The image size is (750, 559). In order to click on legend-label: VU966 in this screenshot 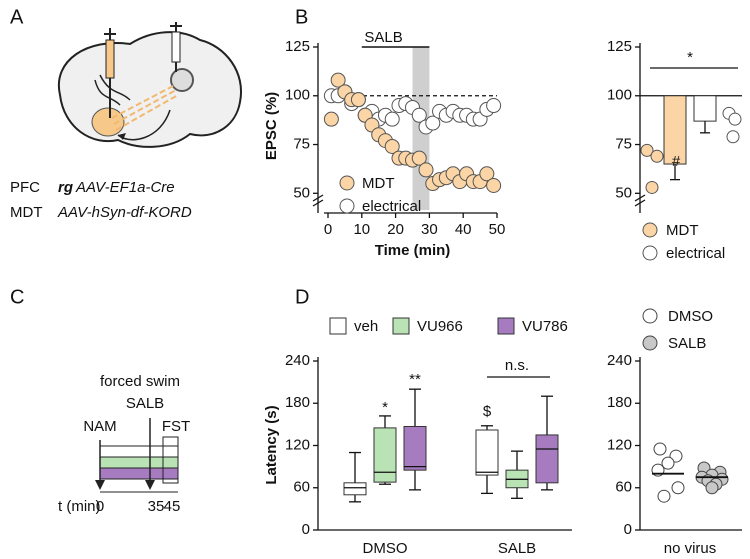, I will do `click(440, 326)`.